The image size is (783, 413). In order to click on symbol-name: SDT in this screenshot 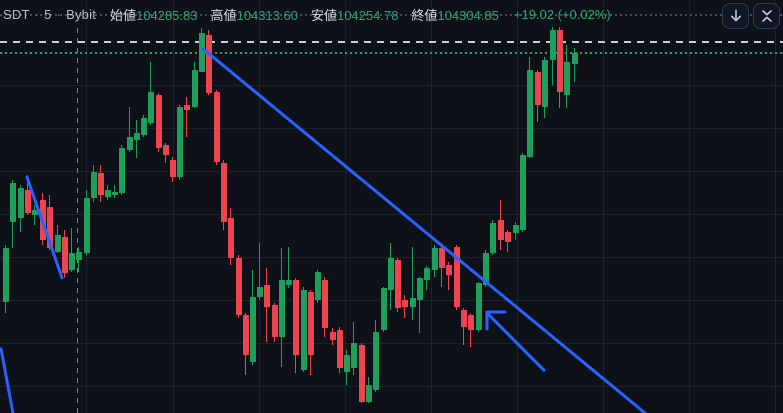, I will do `click(16, 14)`.